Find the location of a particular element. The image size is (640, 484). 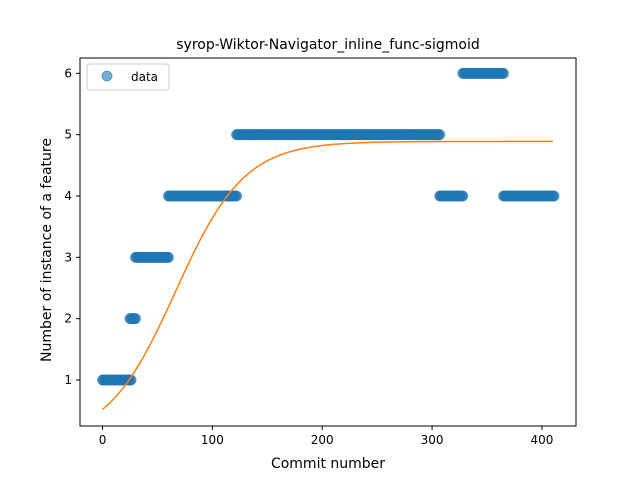

x-tick-label: 400 is located at coordinates (541, 440).